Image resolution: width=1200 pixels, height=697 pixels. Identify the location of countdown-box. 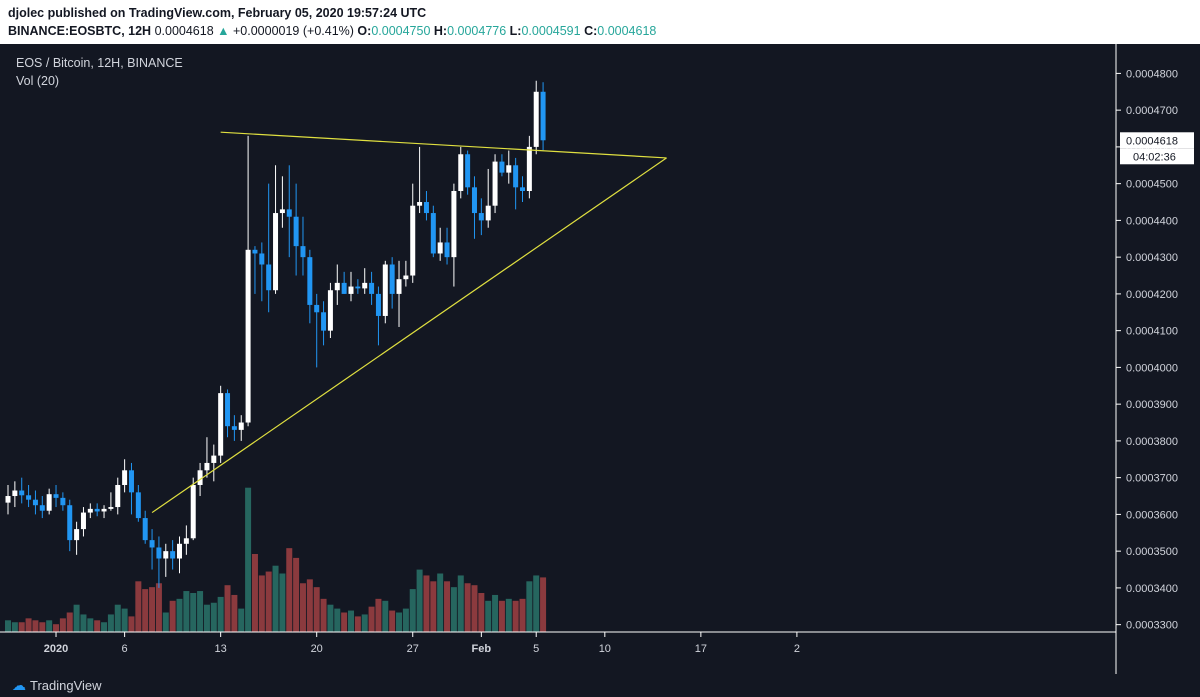
(1157, 156).